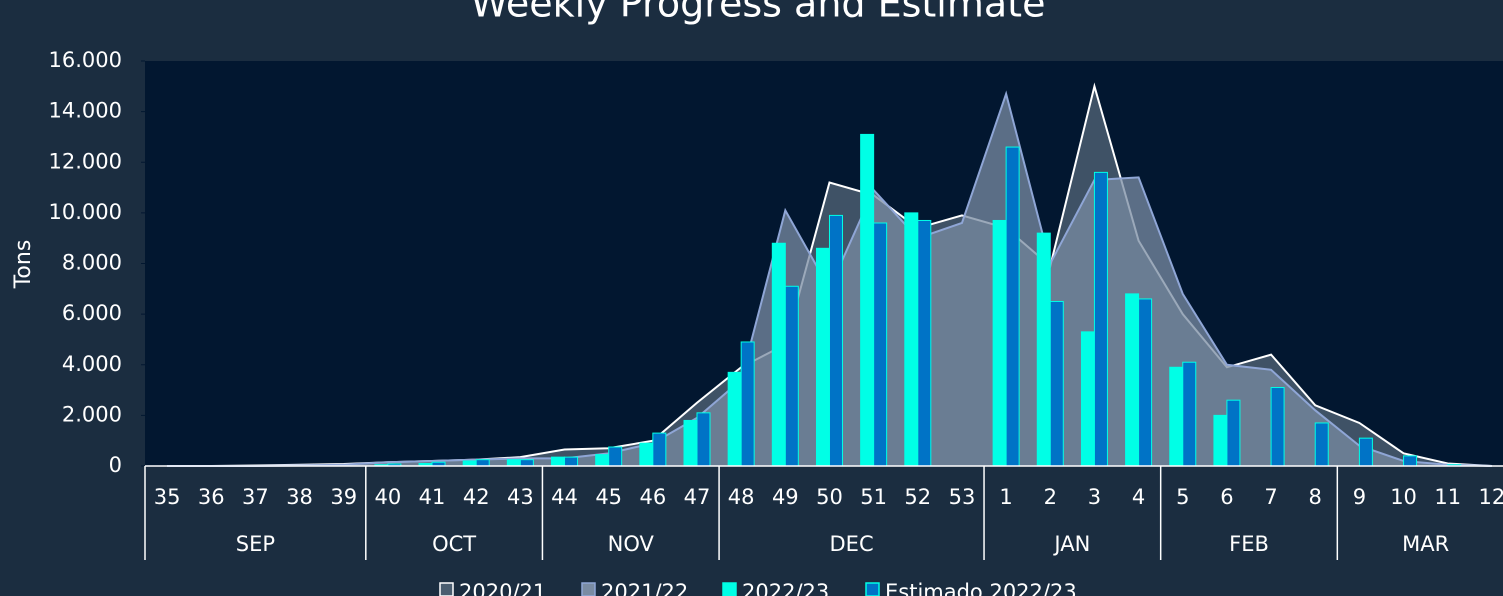  I want to click on x-tick-label: 41, so click(432, 497).